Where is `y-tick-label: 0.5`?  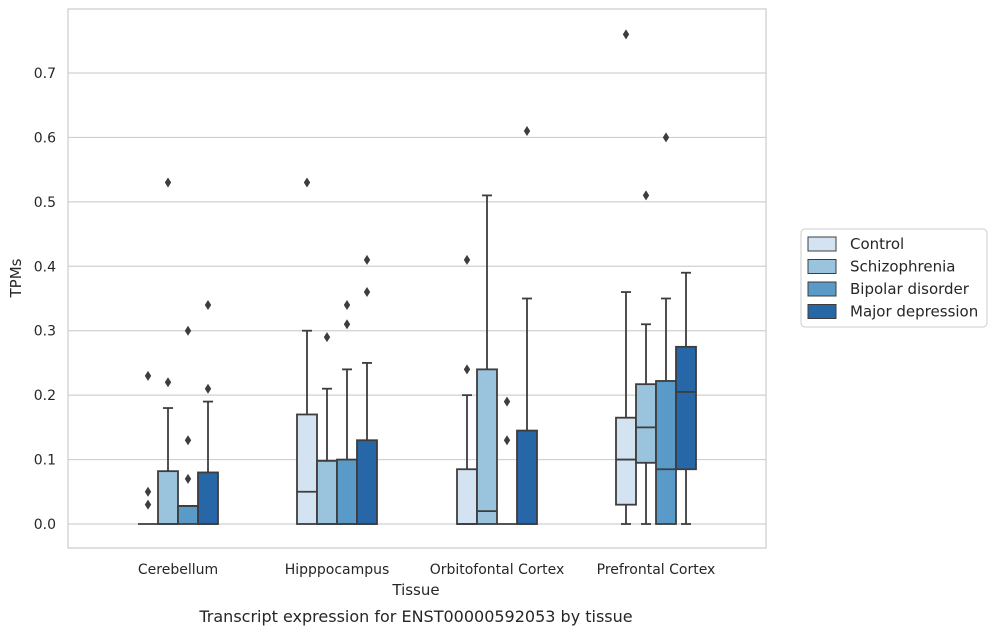
y-tick-label: 0.5 is located at coordinates (45, 203).